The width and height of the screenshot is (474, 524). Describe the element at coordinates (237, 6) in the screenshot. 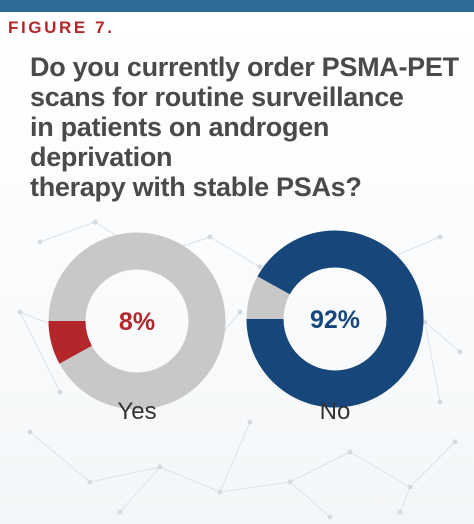

I see `top-rule` at that location.